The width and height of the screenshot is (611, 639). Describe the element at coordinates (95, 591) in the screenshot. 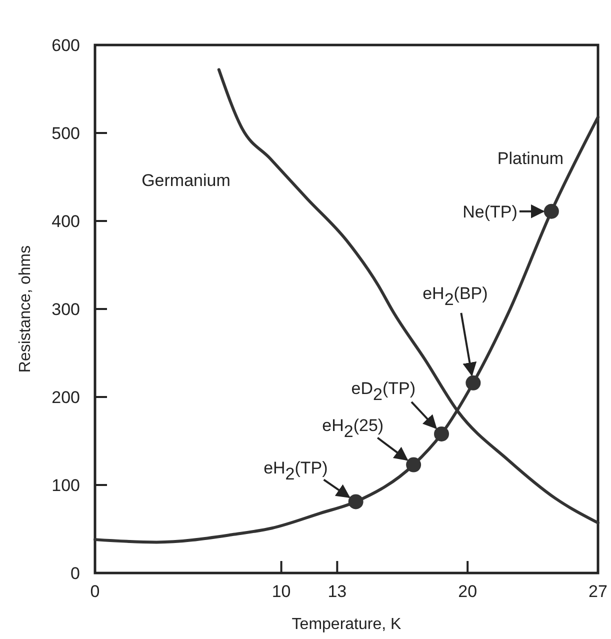

I see `x-tick-label: 0` at that location.